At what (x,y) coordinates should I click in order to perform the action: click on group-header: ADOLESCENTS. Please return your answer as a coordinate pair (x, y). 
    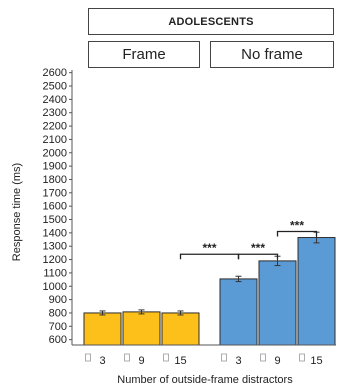
    Looking at the image, I should click on (211, 21).